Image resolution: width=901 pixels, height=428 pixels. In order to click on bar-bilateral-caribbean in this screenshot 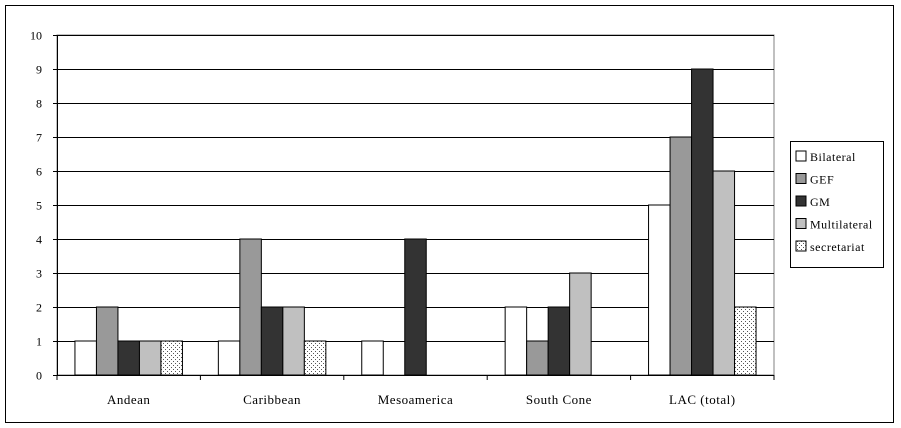, I will do `click(229, 358)`.